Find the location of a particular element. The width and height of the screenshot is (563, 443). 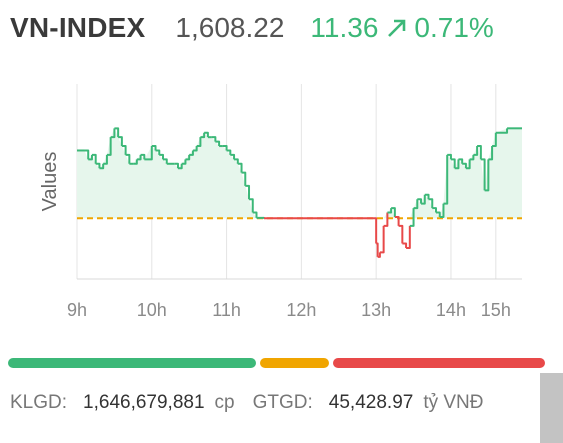

x-tick-label: 15h is located at coordinates (496, 310).